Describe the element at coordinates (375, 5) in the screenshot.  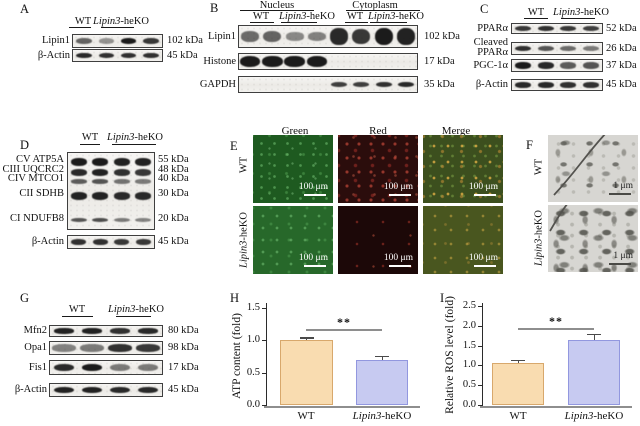
I see `fraction-header: Cytoplasm` at that location.